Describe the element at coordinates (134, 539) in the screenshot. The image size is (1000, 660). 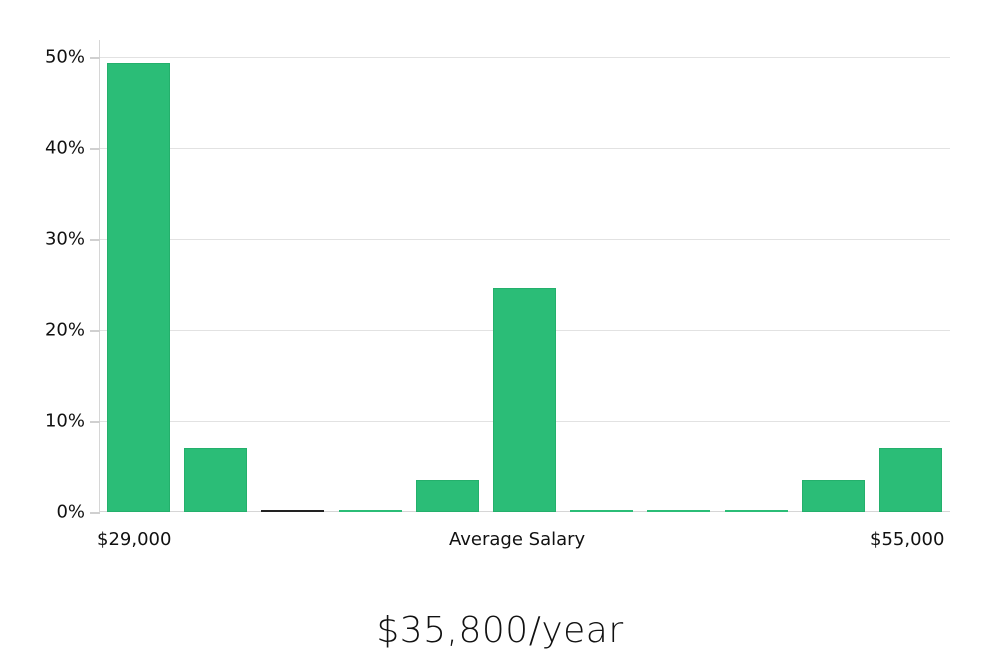
I see `x-min-label: $29,000` at that location.